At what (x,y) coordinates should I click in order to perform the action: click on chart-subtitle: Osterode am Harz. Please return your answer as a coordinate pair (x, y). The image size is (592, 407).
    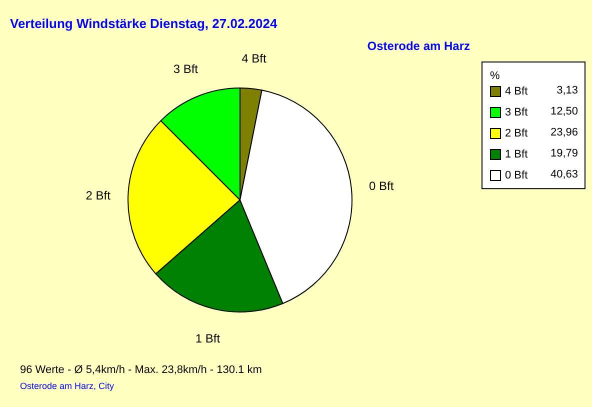
    Looking at the image, I should click on (418, 46).